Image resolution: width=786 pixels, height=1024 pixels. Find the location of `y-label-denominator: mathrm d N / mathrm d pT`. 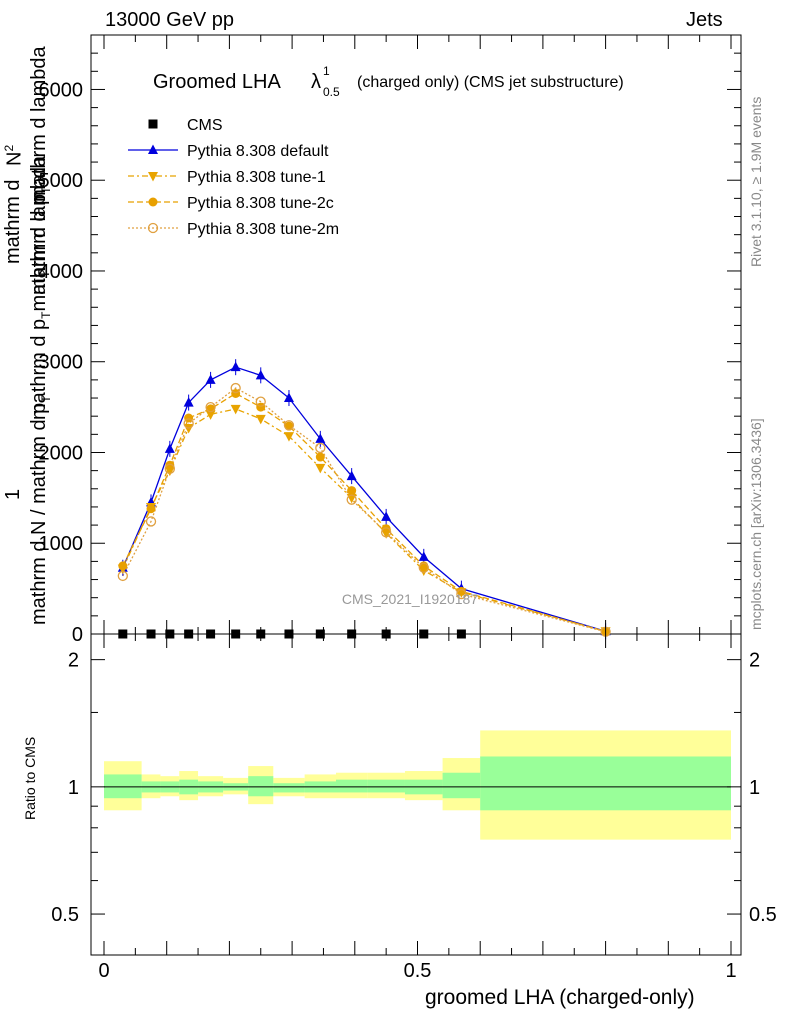

y-label-denominator: mathrm d N / mathrm d pT is located at coordinates (40, 510).